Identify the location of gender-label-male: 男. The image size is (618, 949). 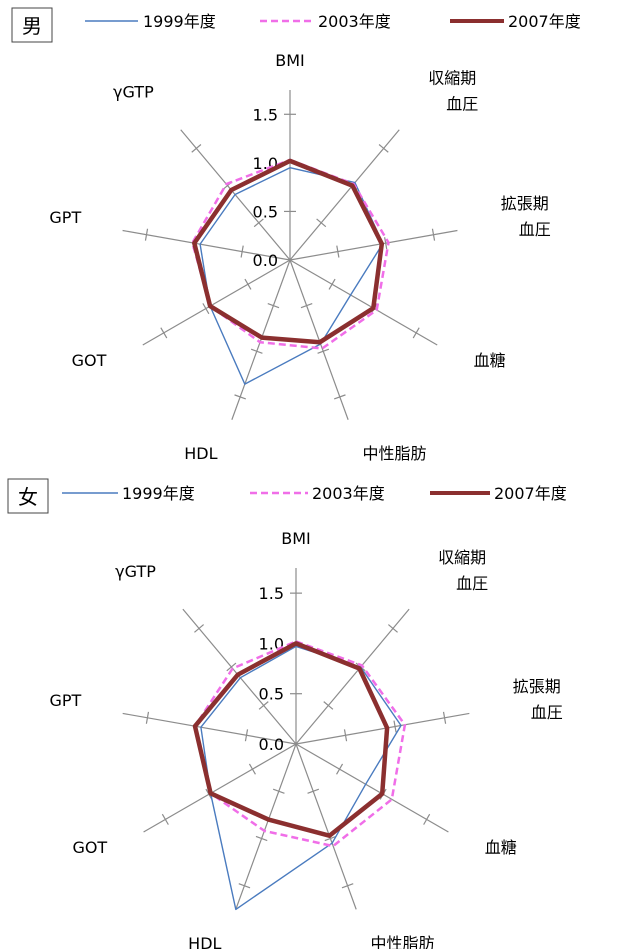
(32, 26).